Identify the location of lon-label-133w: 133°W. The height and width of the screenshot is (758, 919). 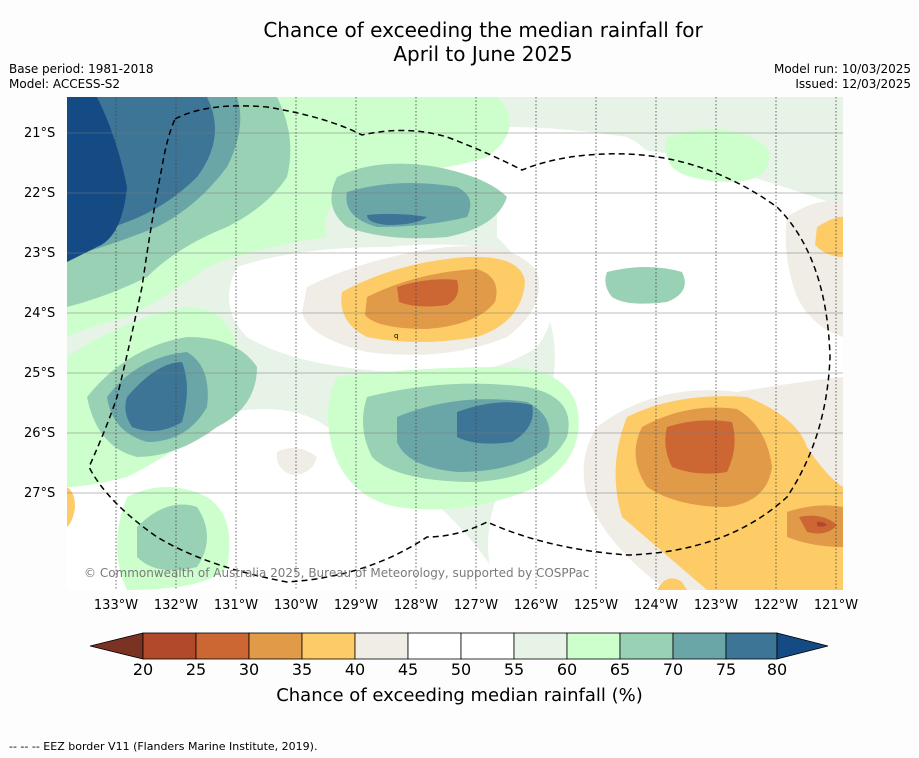
(116, 605).